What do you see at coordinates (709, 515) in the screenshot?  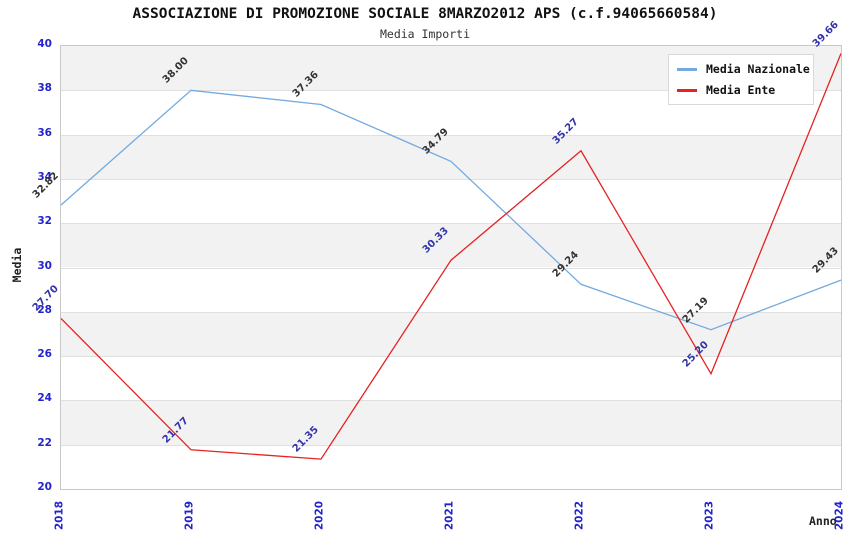 I see `x-tick-label: 2023` at bounding box center [709, 515].